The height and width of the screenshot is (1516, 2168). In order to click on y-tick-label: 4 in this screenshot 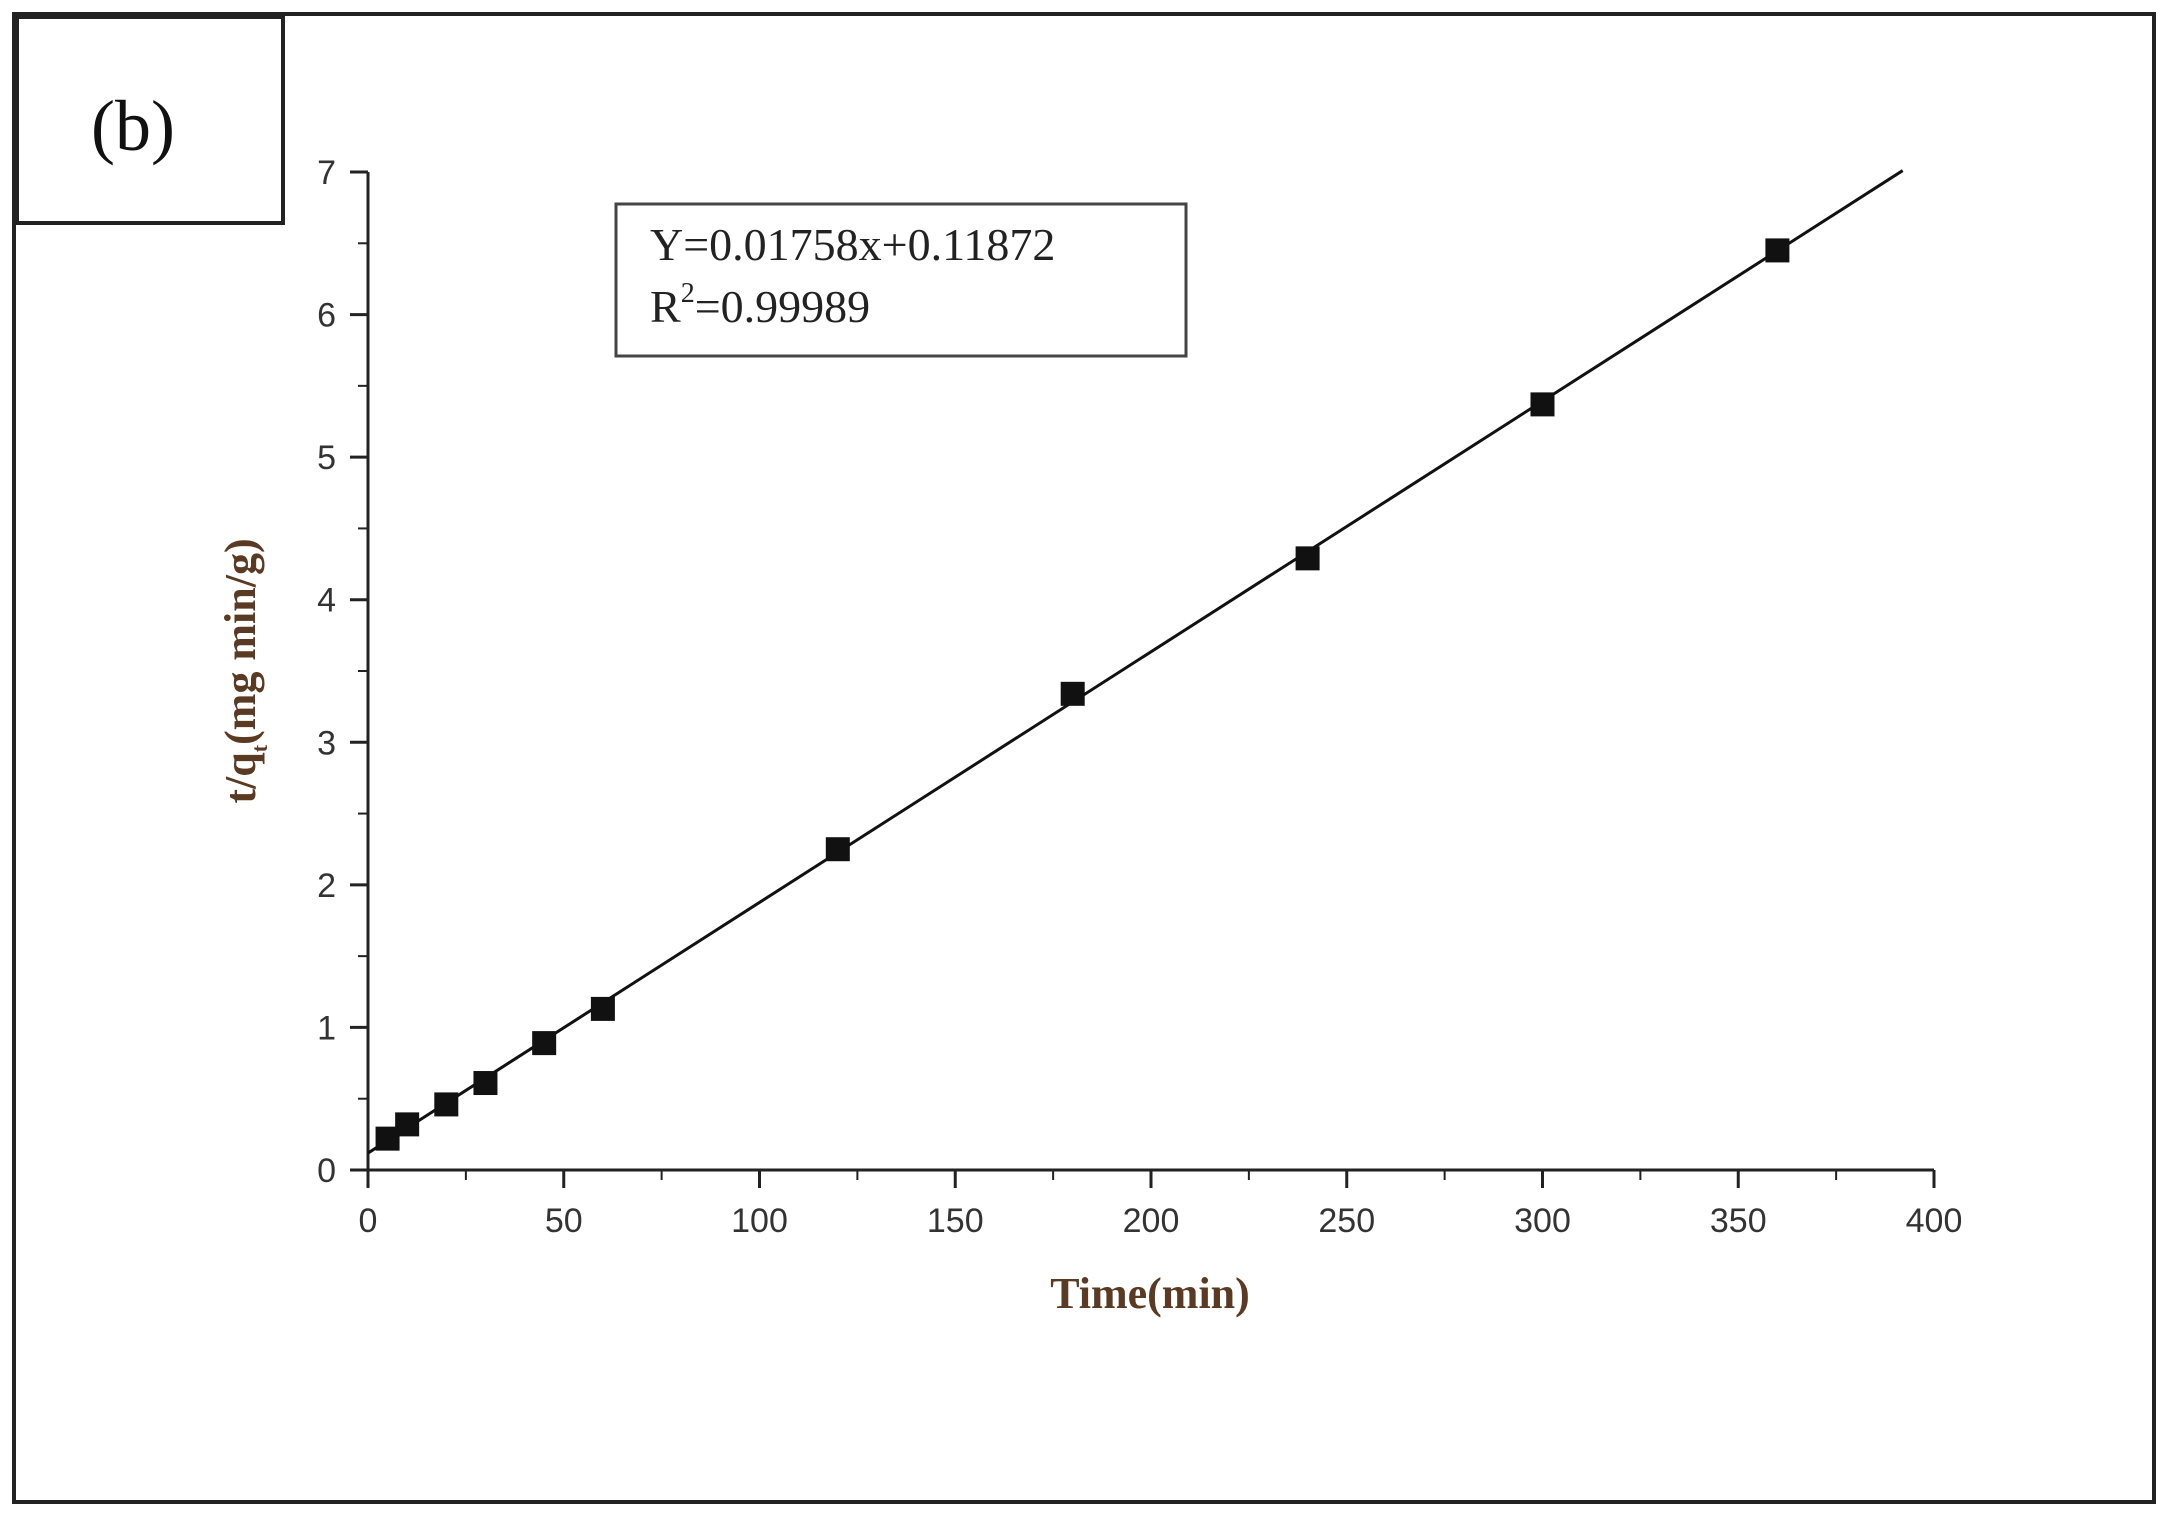, I will do `click(326, 601)`.